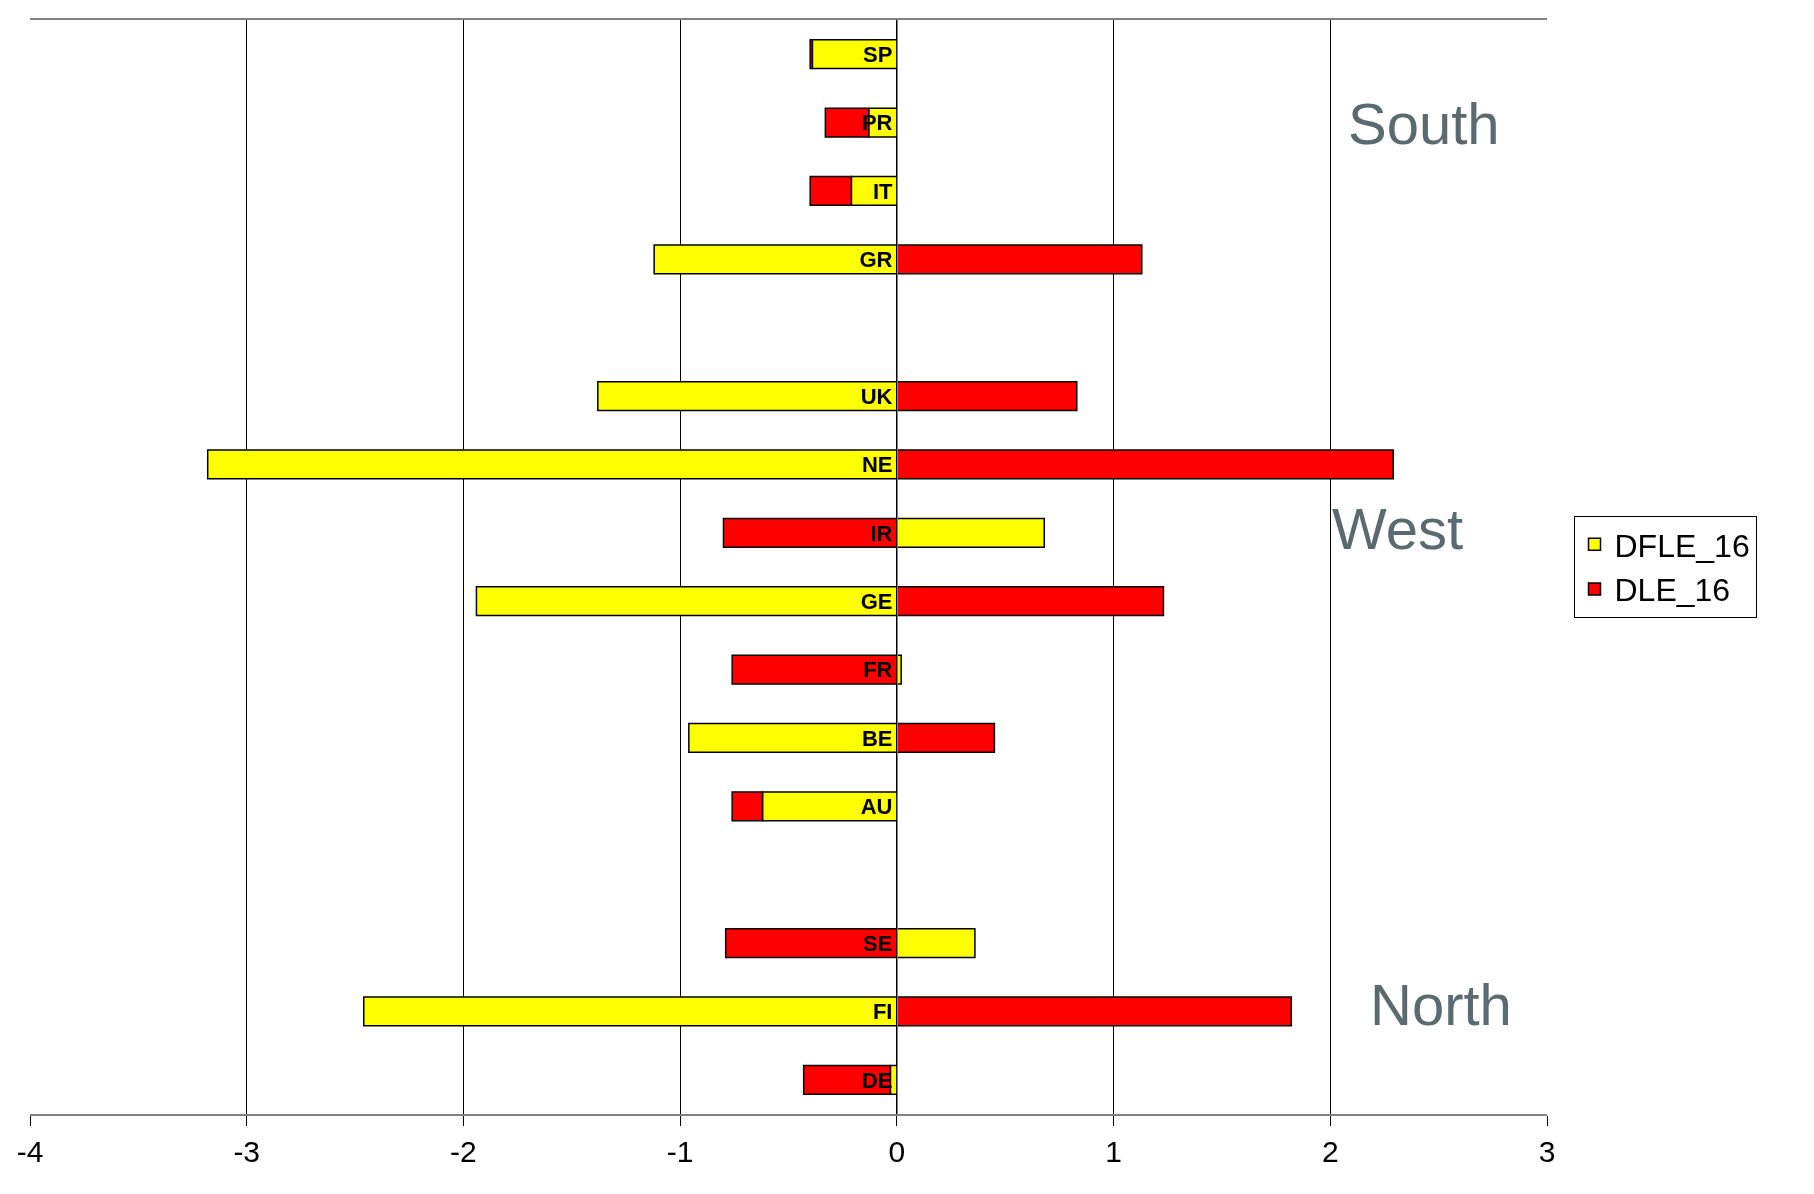  I want to click on y-tick-label: FI, so click(882, 1012).